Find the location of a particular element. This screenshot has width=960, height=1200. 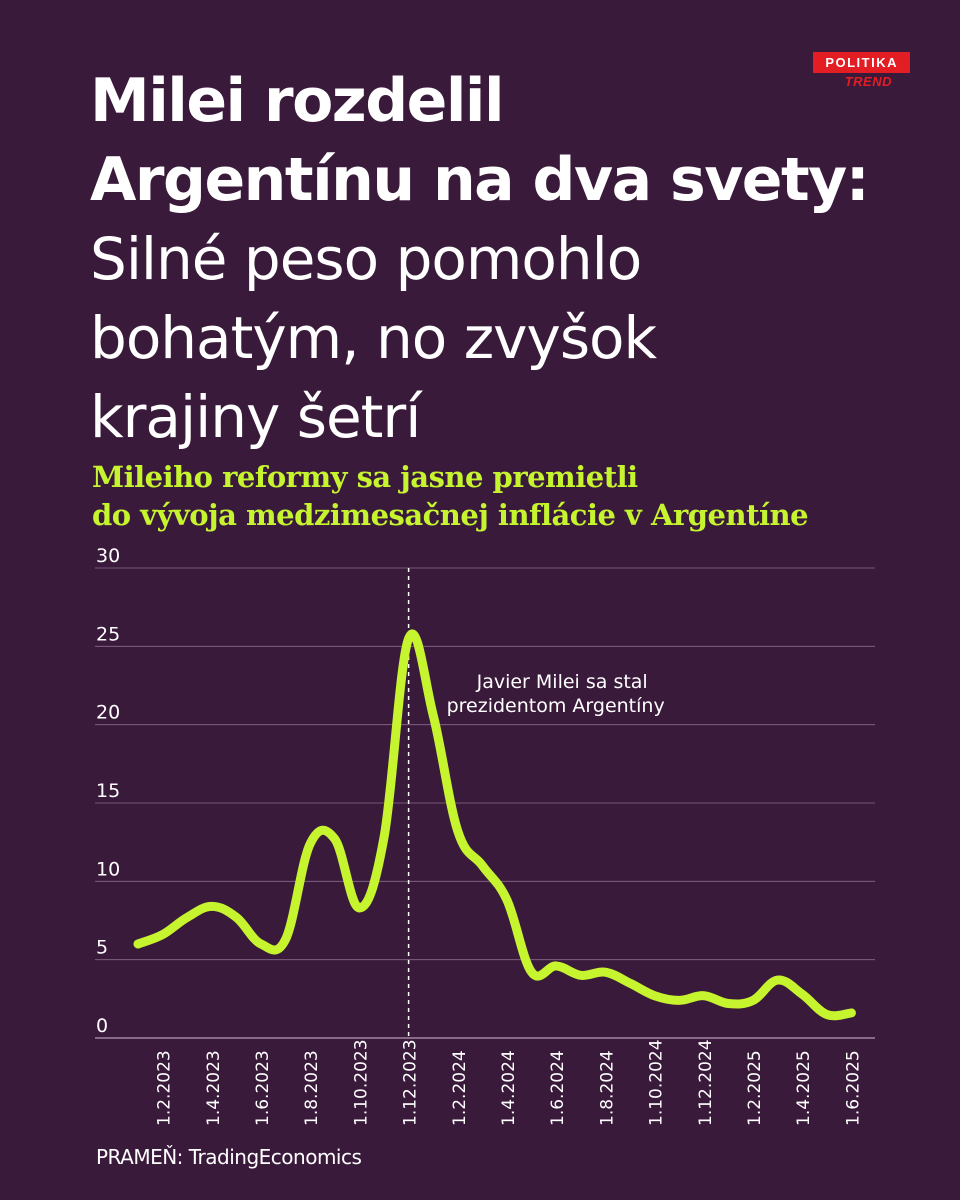

annotation-text-line-1: Javier Milei sa stal is located at coordinates (562, 682).